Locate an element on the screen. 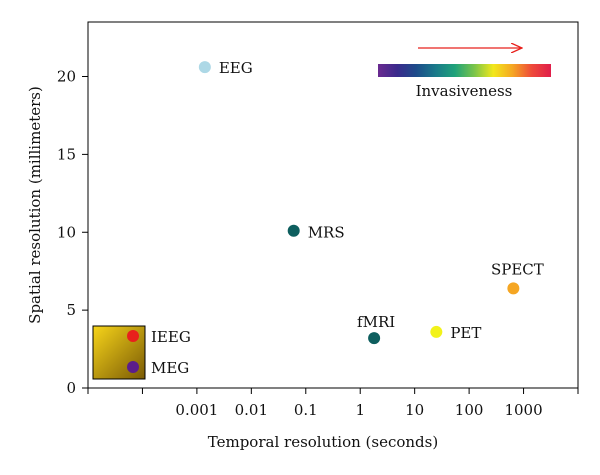  invasiveness-colorbar: Invasiveness is located at coordinates (464, 74).